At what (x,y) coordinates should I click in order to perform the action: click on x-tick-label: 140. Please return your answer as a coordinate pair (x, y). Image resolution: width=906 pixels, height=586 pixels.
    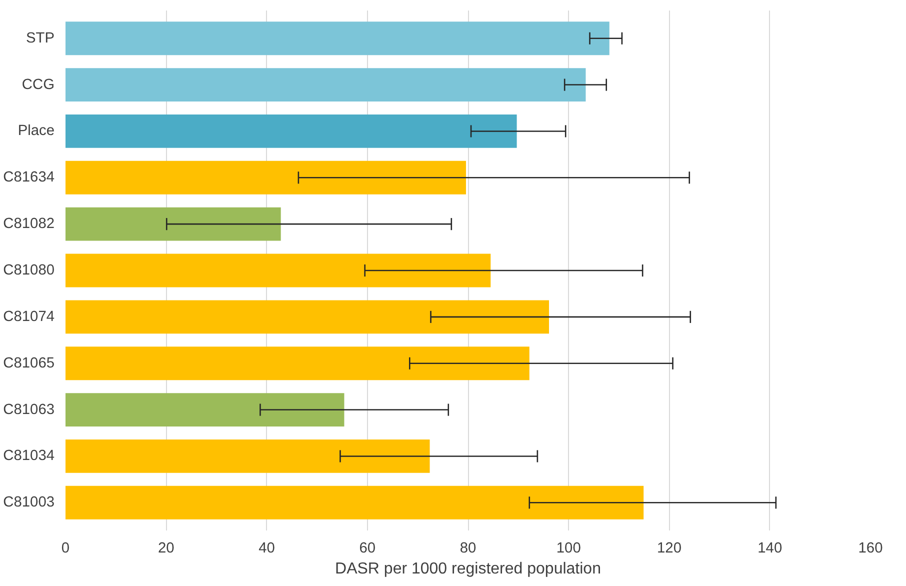
    Looking at the image, I should click on (770, 548).